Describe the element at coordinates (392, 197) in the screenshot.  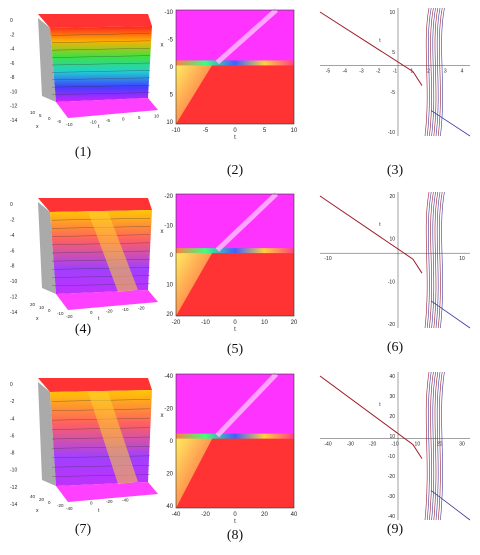
I see `y-tick-label: 20` at that location.